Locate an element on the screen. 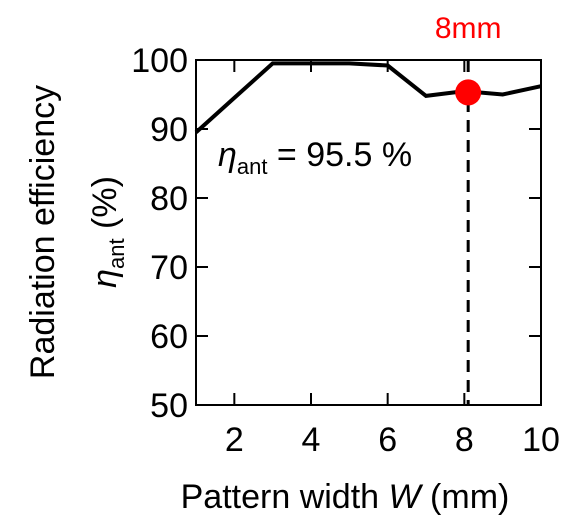  highlight-marker is located at coordinates (468, 92).